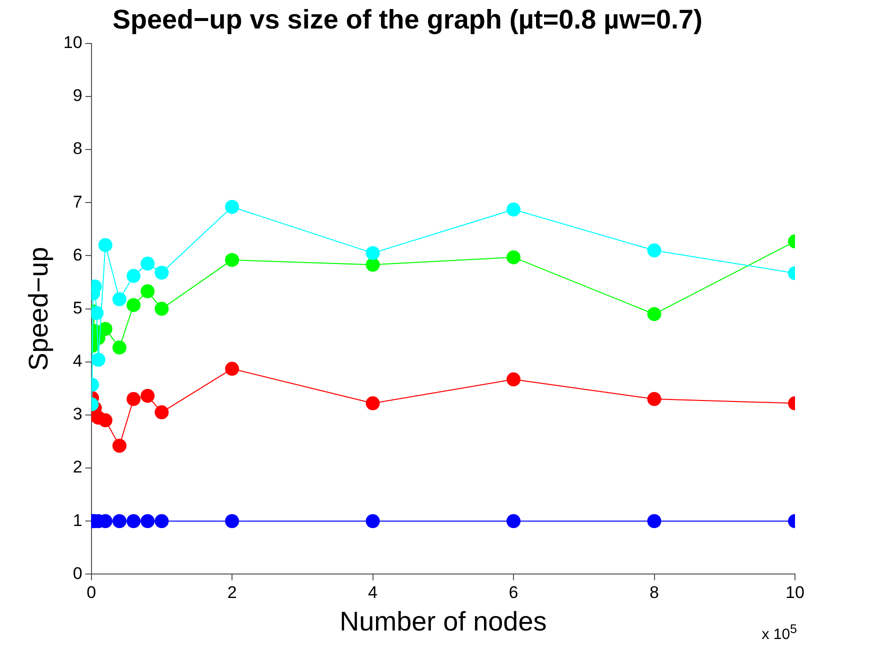 Image resolution: width=875 pixels, height=659 pixels. Describe the element at coordinates (77, 361) in the screenshot. I see `y-tick-label: 4` at that location.